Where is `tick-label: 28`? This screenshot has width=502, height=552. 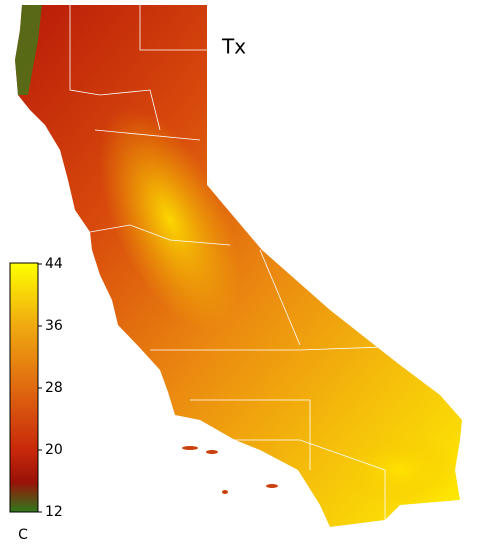
tick-label: 28 is located at coordinates (54, 388).